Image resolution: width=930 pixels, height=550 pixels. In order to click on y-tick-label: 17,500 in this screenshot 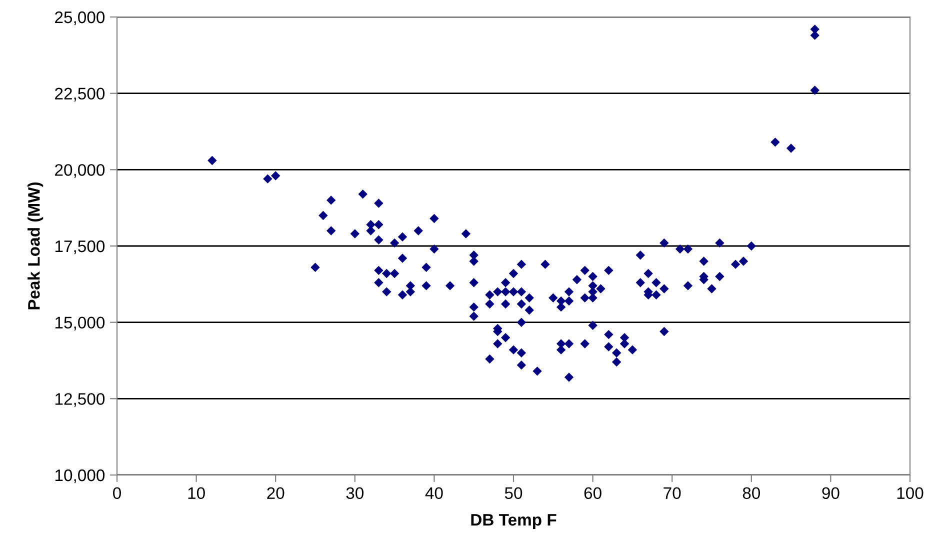, I will do `click(80, 247)`.